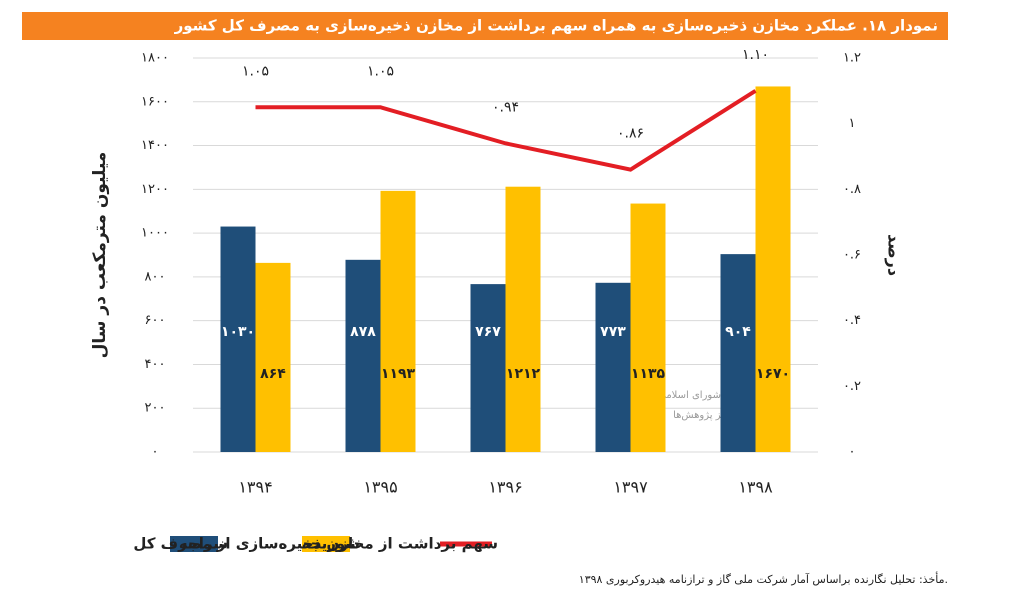 Image resolution: width=1010 pixels, height=600 pixels. What do you see at coordinates (155, 364) in the screenshot?
I see `y-tick-label: ۴۰۰` at bounding box center [155, 364].